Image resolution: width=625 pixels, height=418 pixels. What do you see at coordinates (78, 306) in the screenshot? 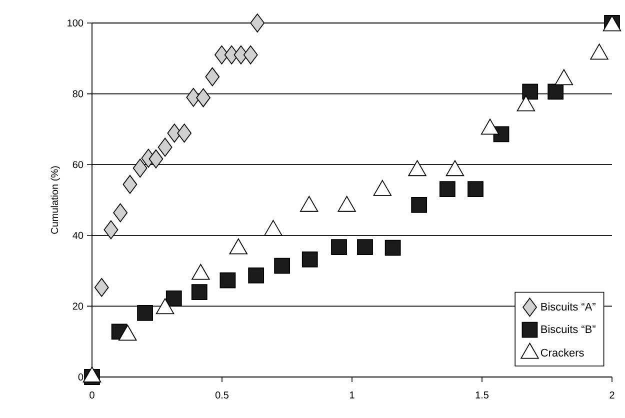
I see `y-tick-label: 20` at bounding box center [78, 306].